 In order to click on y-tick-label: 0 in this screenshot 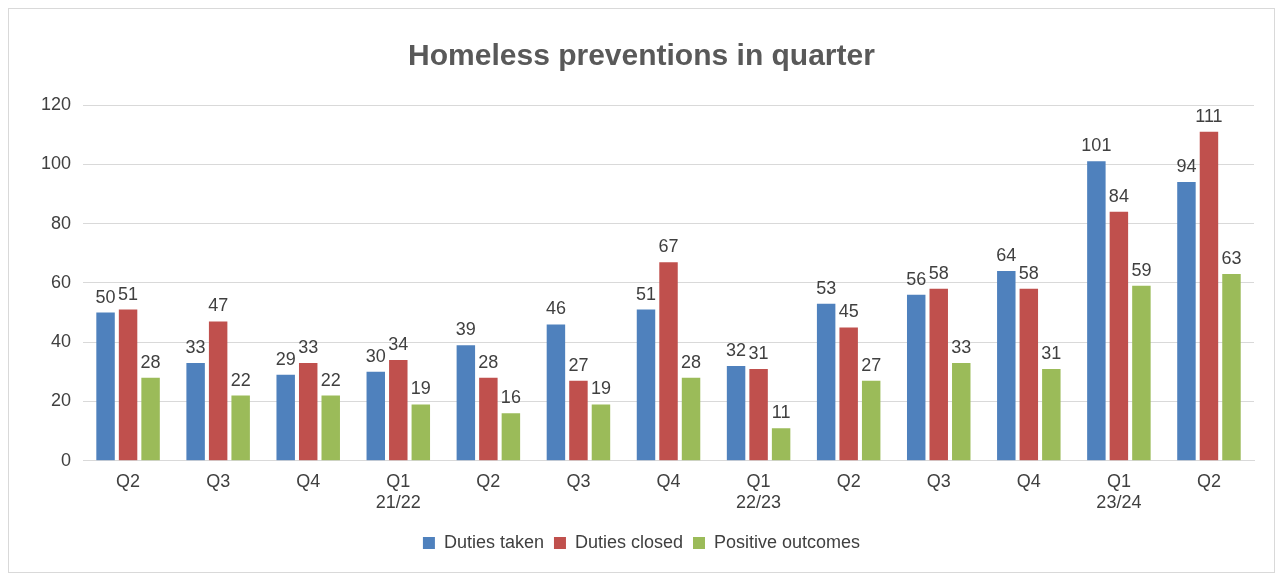, I will do `click(66, 459)`.